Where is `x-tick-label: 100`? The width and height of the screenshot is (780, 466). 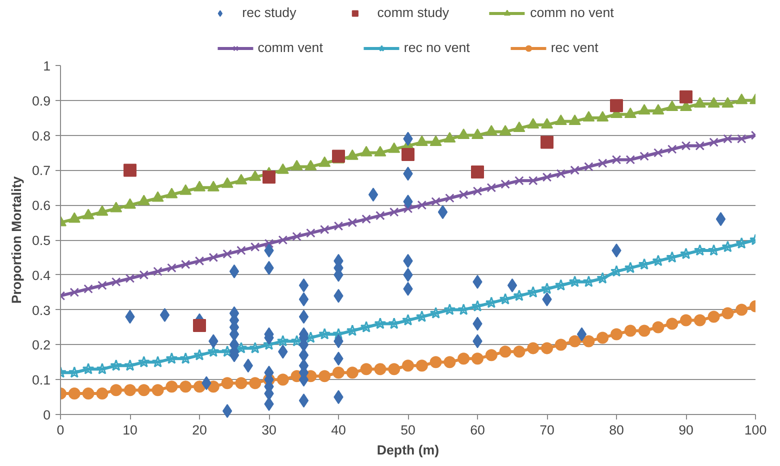
x-tick-label: 100 is located at coordinates (755, 430).